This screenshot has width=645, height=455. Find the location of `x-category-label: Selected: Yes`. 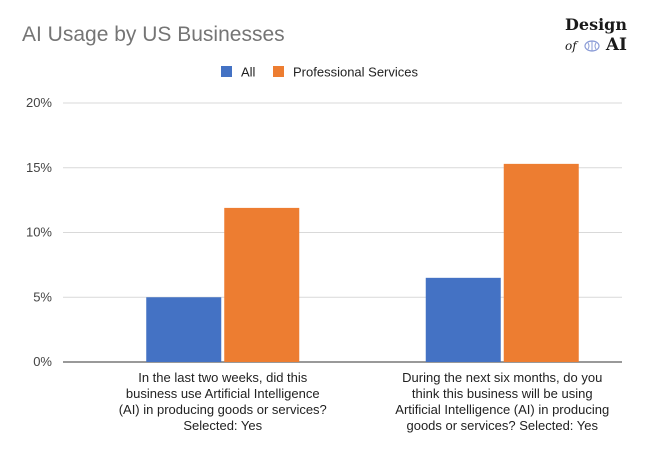

x-category-label: Selected: Yes is located at coordinates (222, 425).